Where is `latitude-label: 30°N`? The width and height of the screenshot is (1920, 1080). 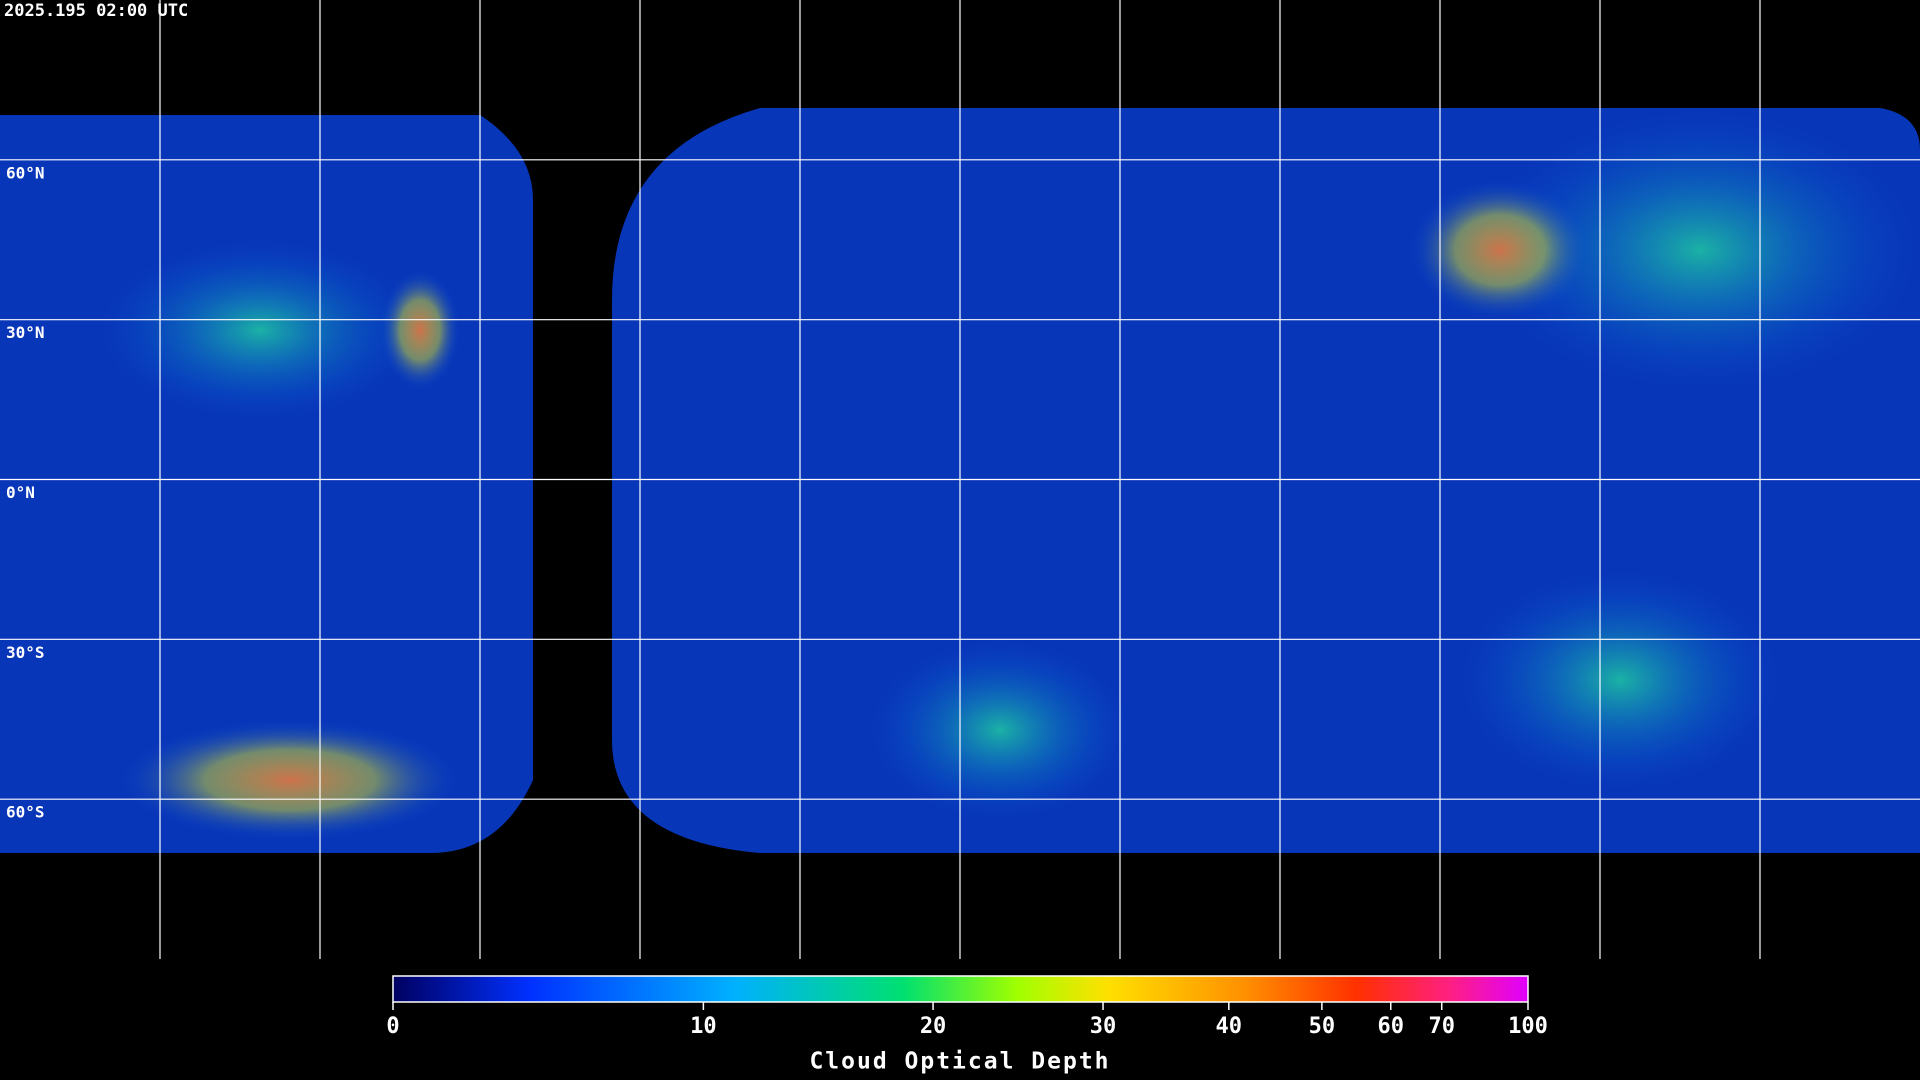
latitude-label: 30°N is located at coordinates (25, 332).